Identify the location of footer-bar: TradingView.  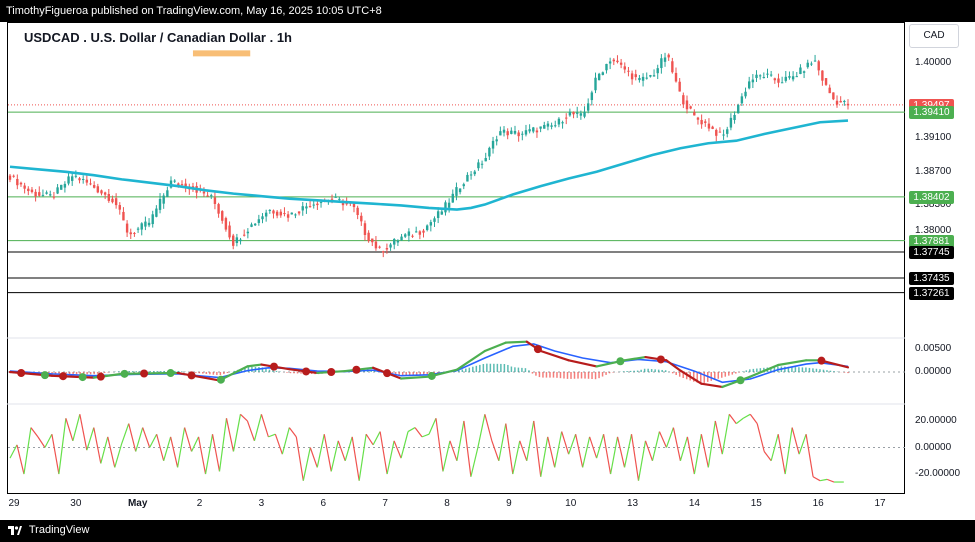
(487, 531).